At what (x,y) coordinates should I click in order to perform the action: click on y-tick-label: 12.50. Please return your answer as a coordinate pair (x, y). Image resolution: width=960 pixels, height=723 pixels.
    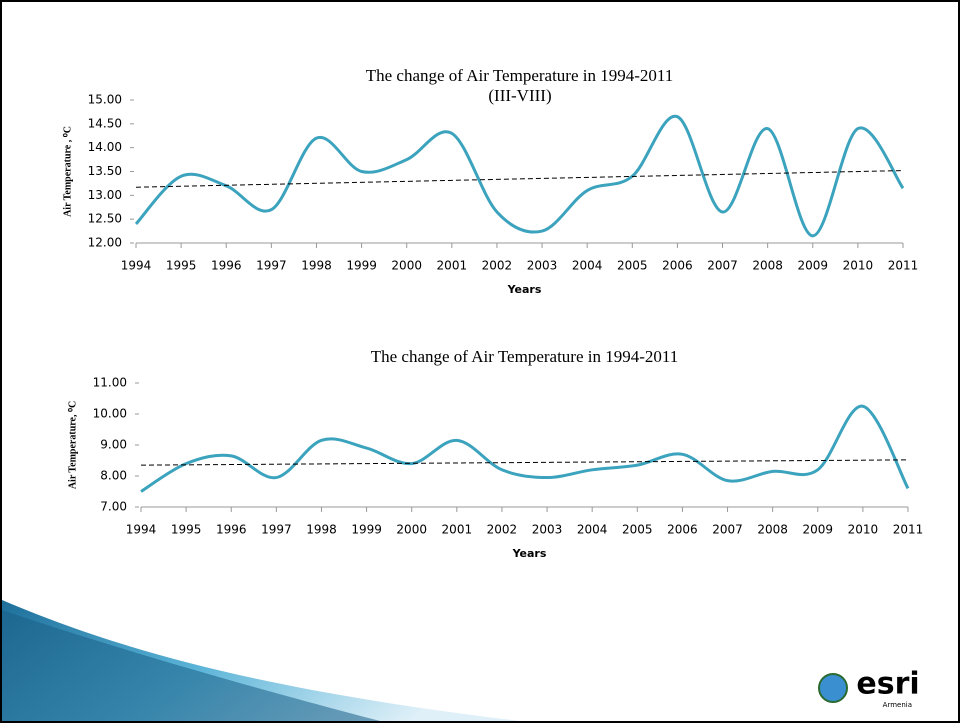
    Looking at the image, I should click on (105, 219).